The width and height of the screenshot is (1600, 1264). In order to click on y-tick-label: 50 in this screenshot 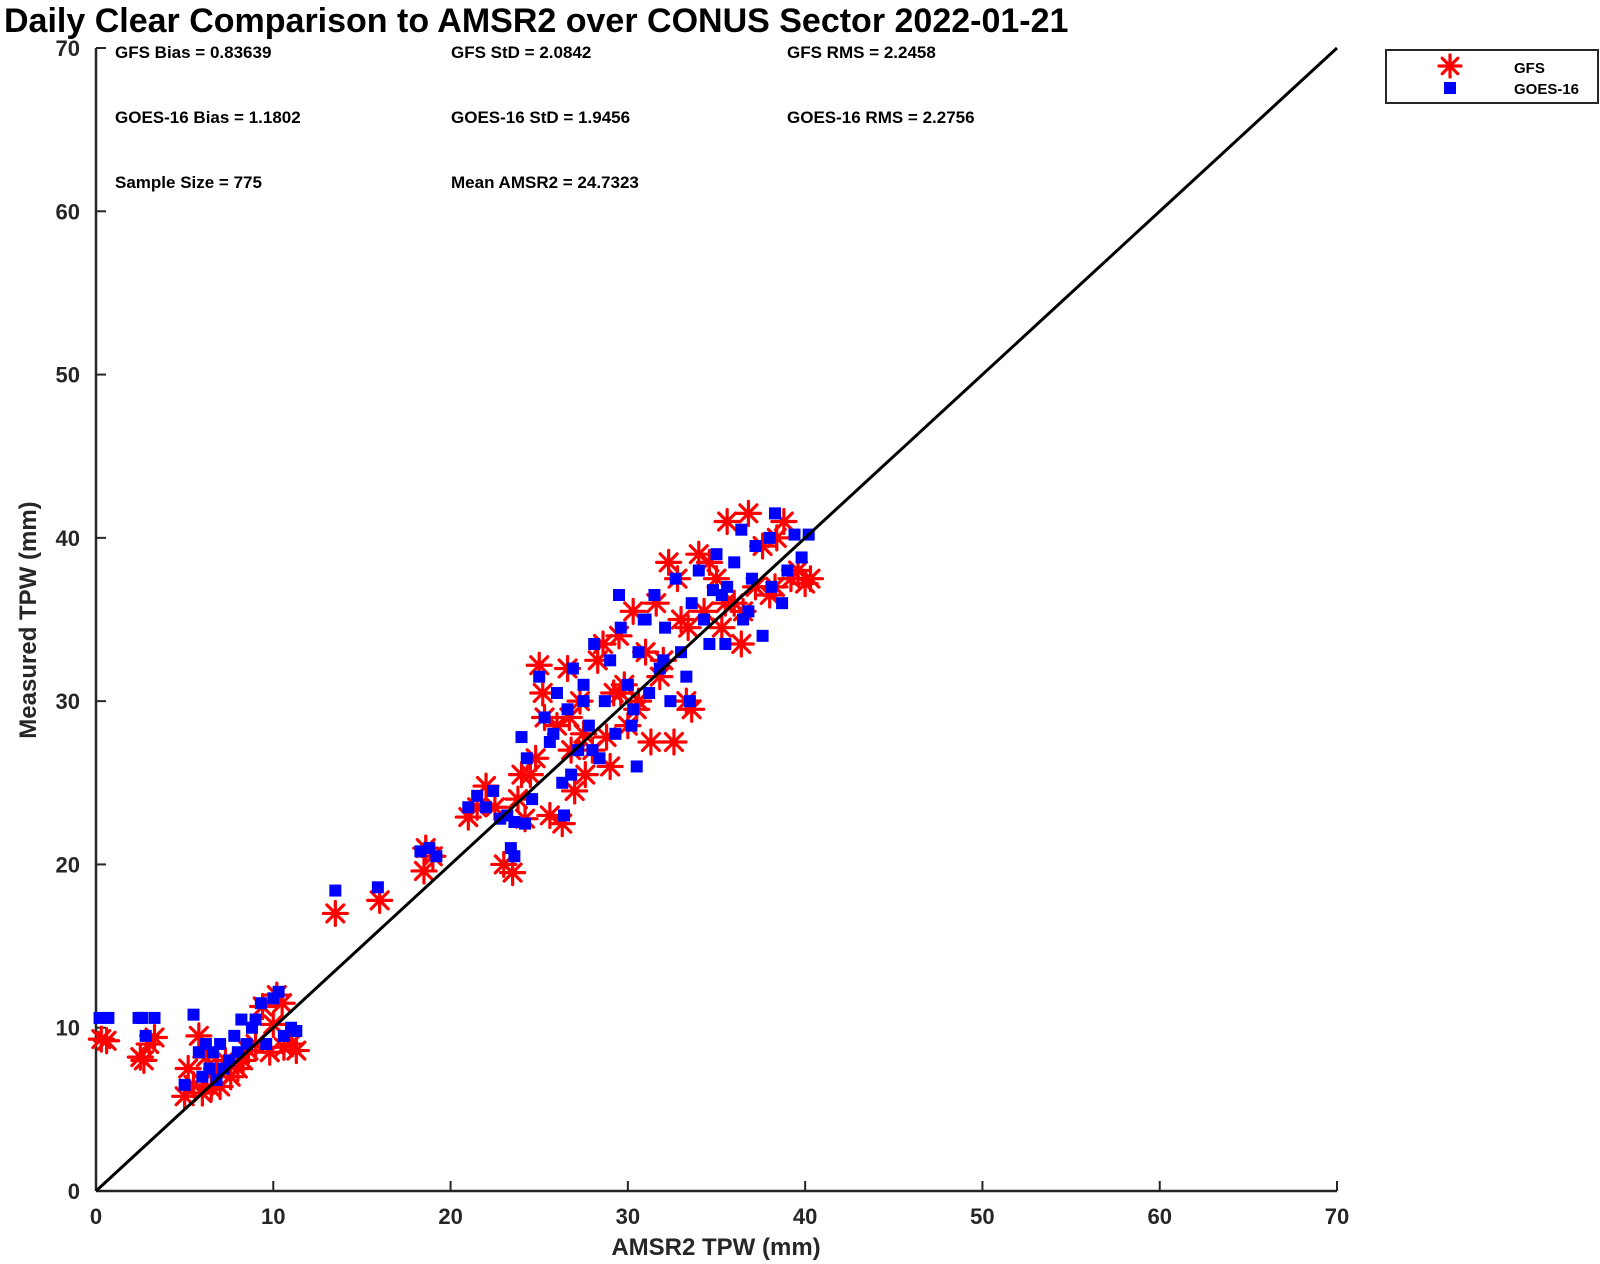, I will do `click(68, 375)`.